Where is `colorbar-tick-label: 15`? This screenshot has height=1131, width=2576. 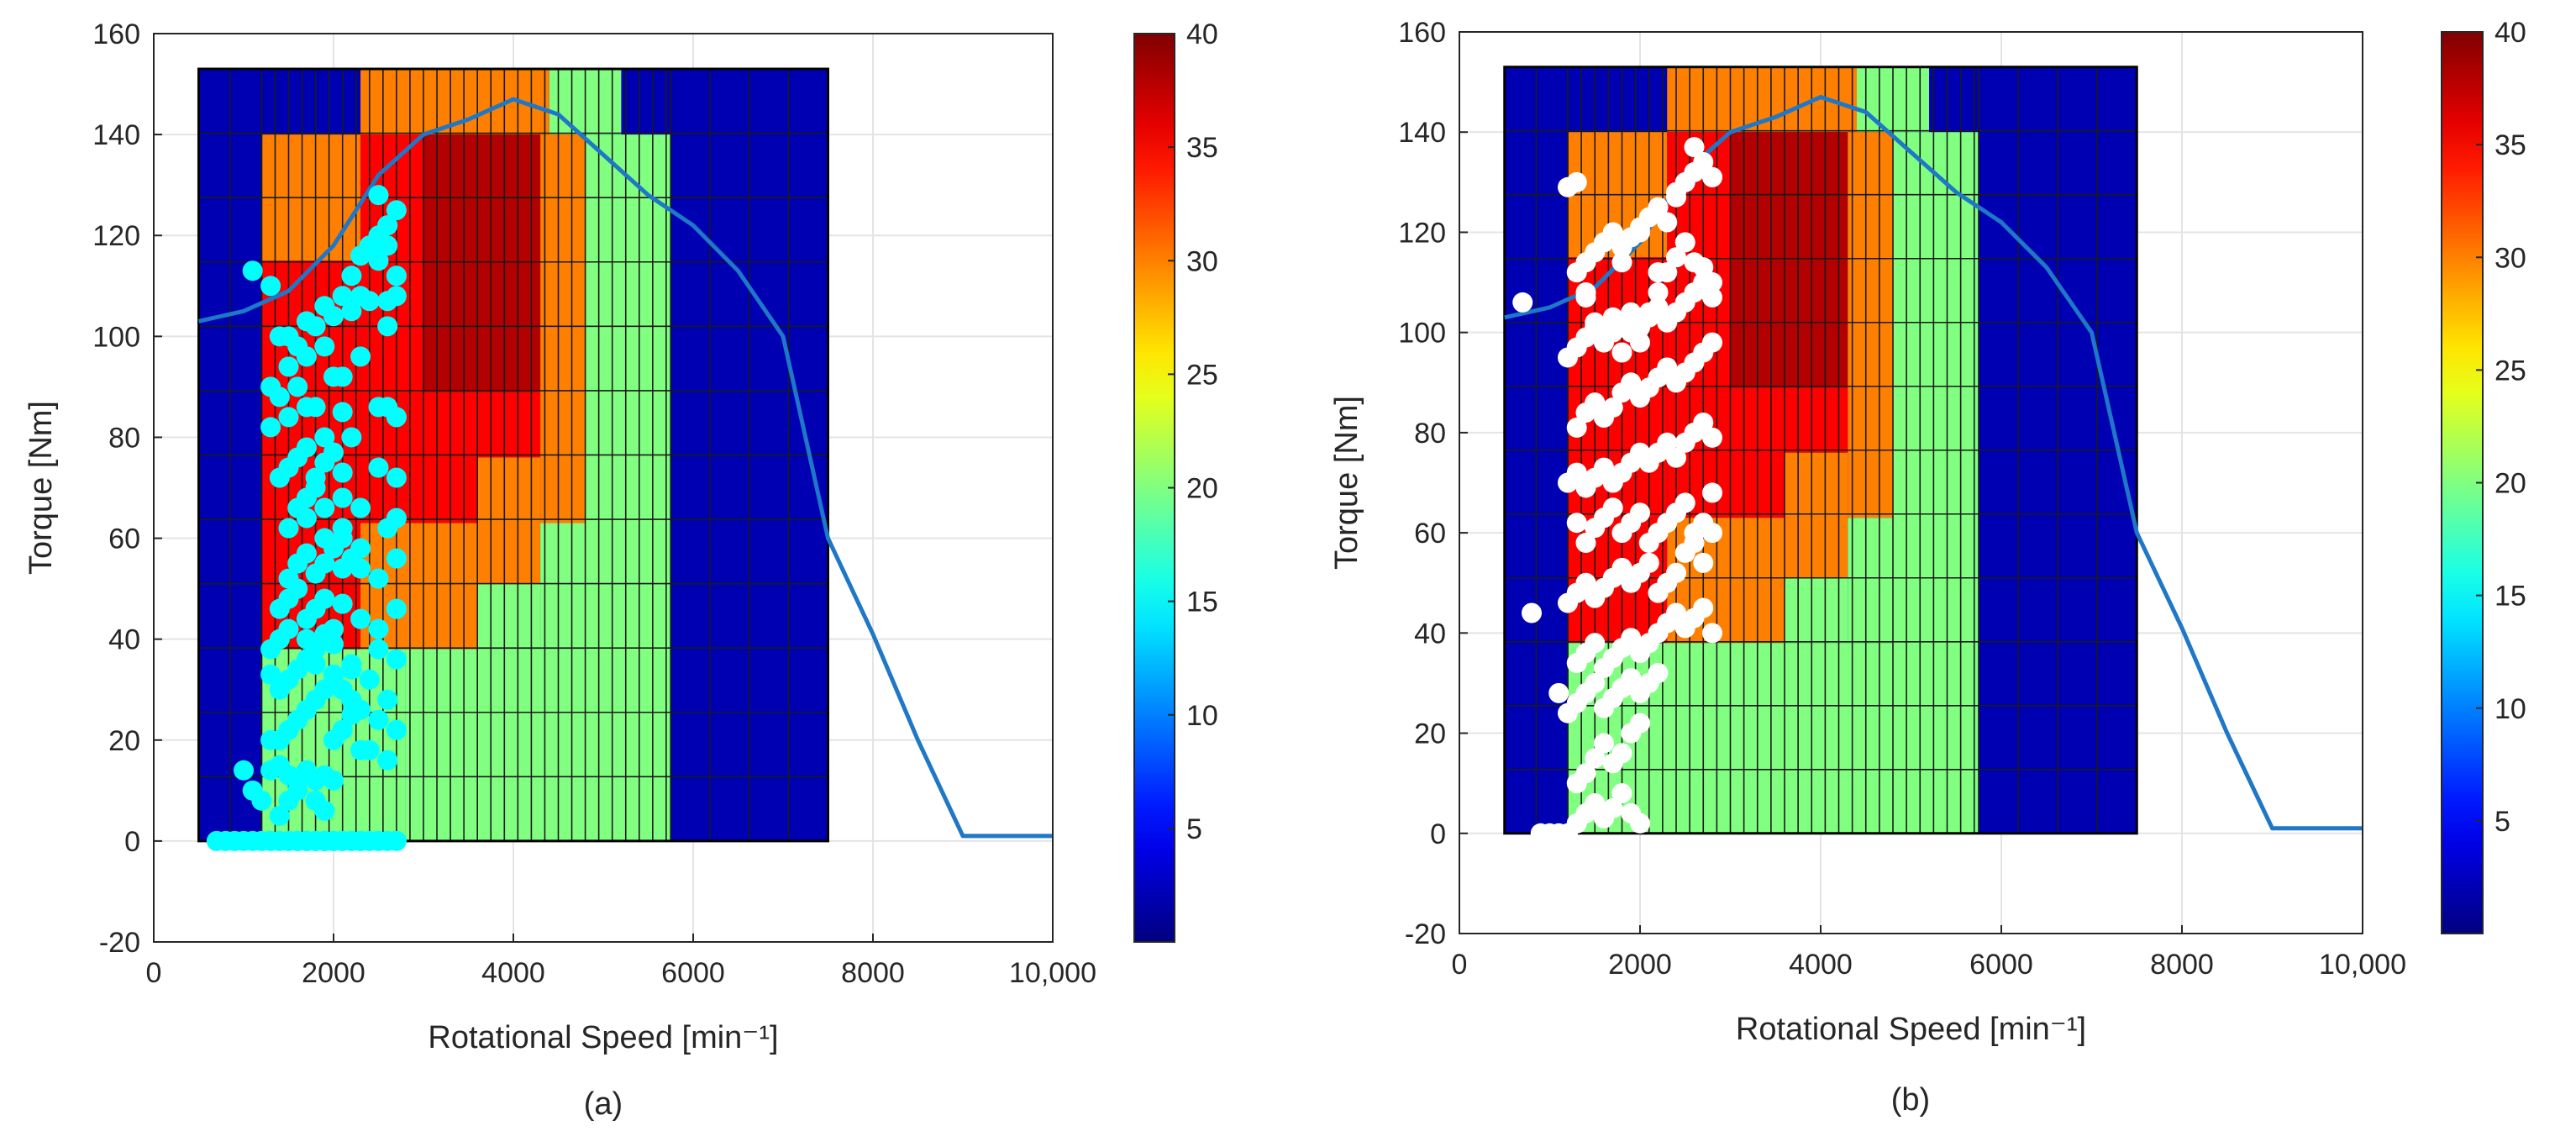
colorbar-tick-label: 15 is located at coordinates (1202, 602).